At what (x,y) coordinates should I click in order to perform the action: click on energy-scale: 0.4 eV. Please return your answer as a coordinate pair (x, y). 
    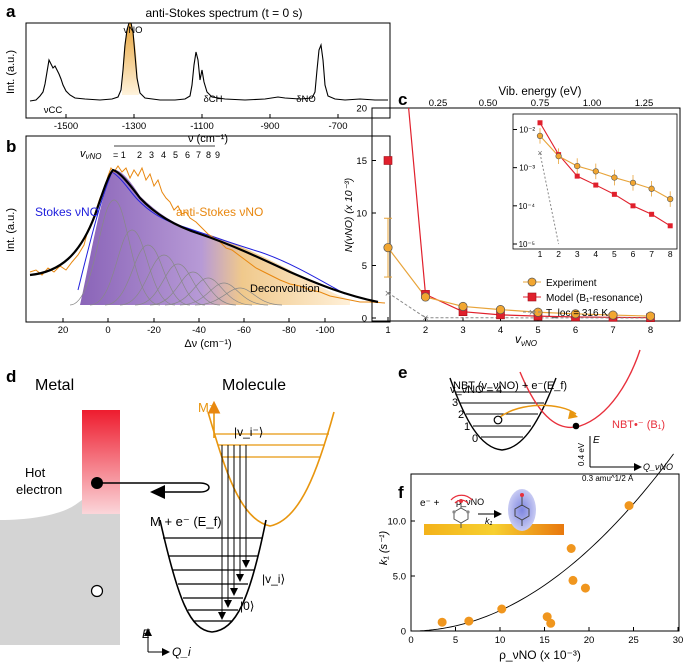
    Looking at the image, I should click on (581, 454).